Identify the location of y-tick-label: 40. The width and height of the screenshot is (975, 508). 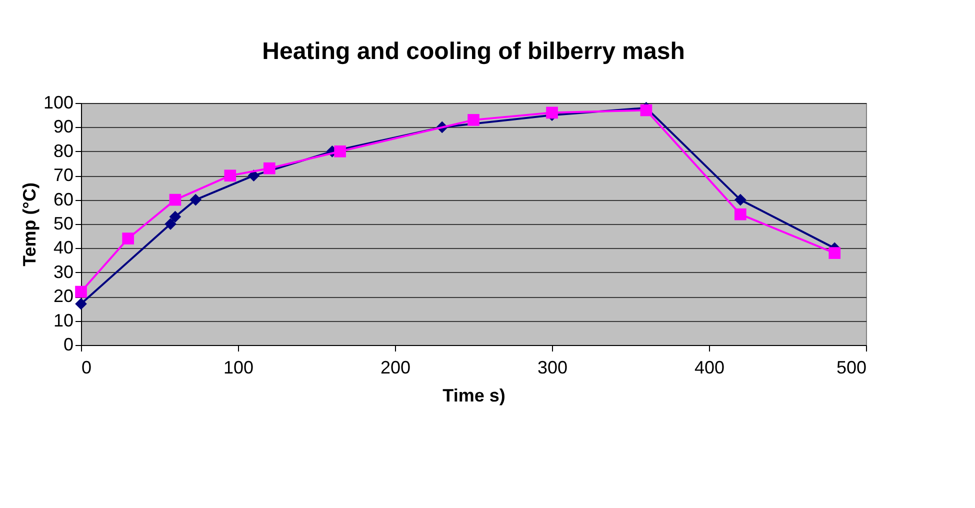
(63, 248).